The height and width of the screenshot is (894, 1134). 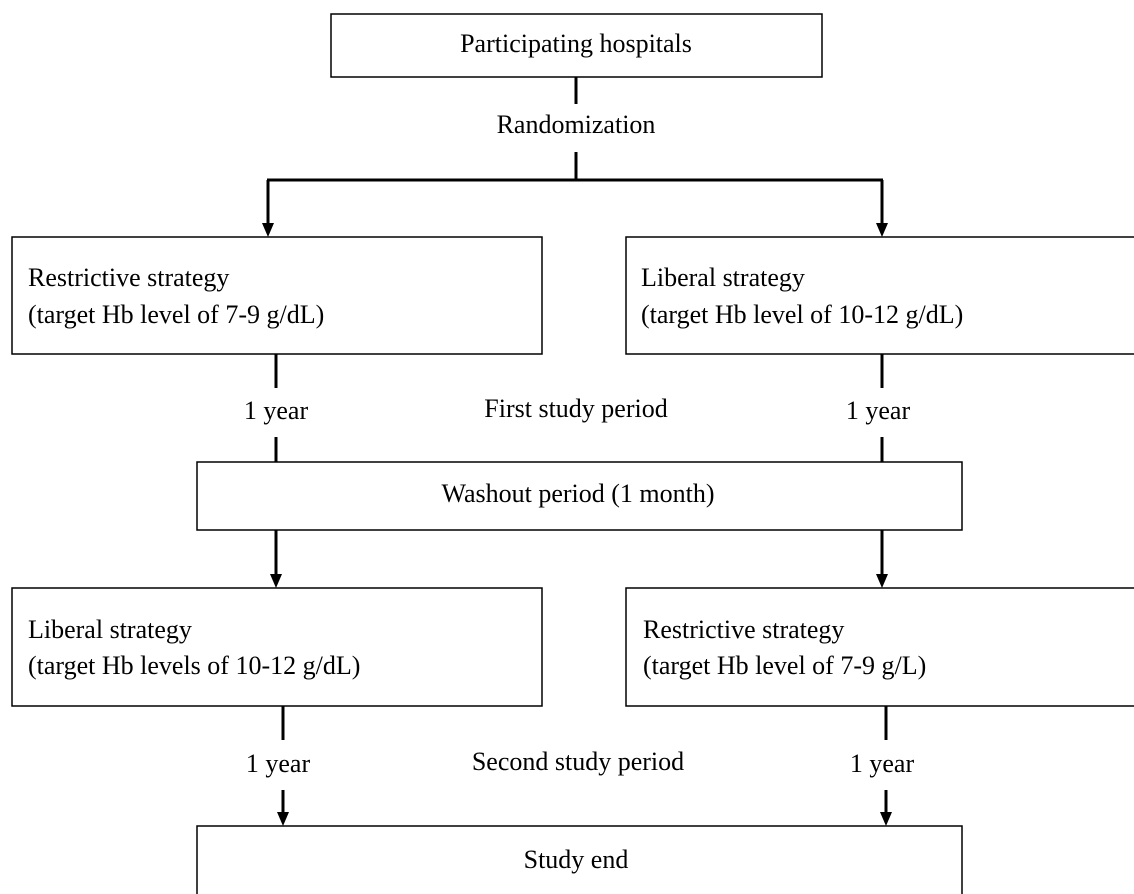 What do you see at coordinates (176, 314) in the screenshot?
I see `node-detail: (target Hb level of 7-9 g/dL)` at bounding box center [176, 314].